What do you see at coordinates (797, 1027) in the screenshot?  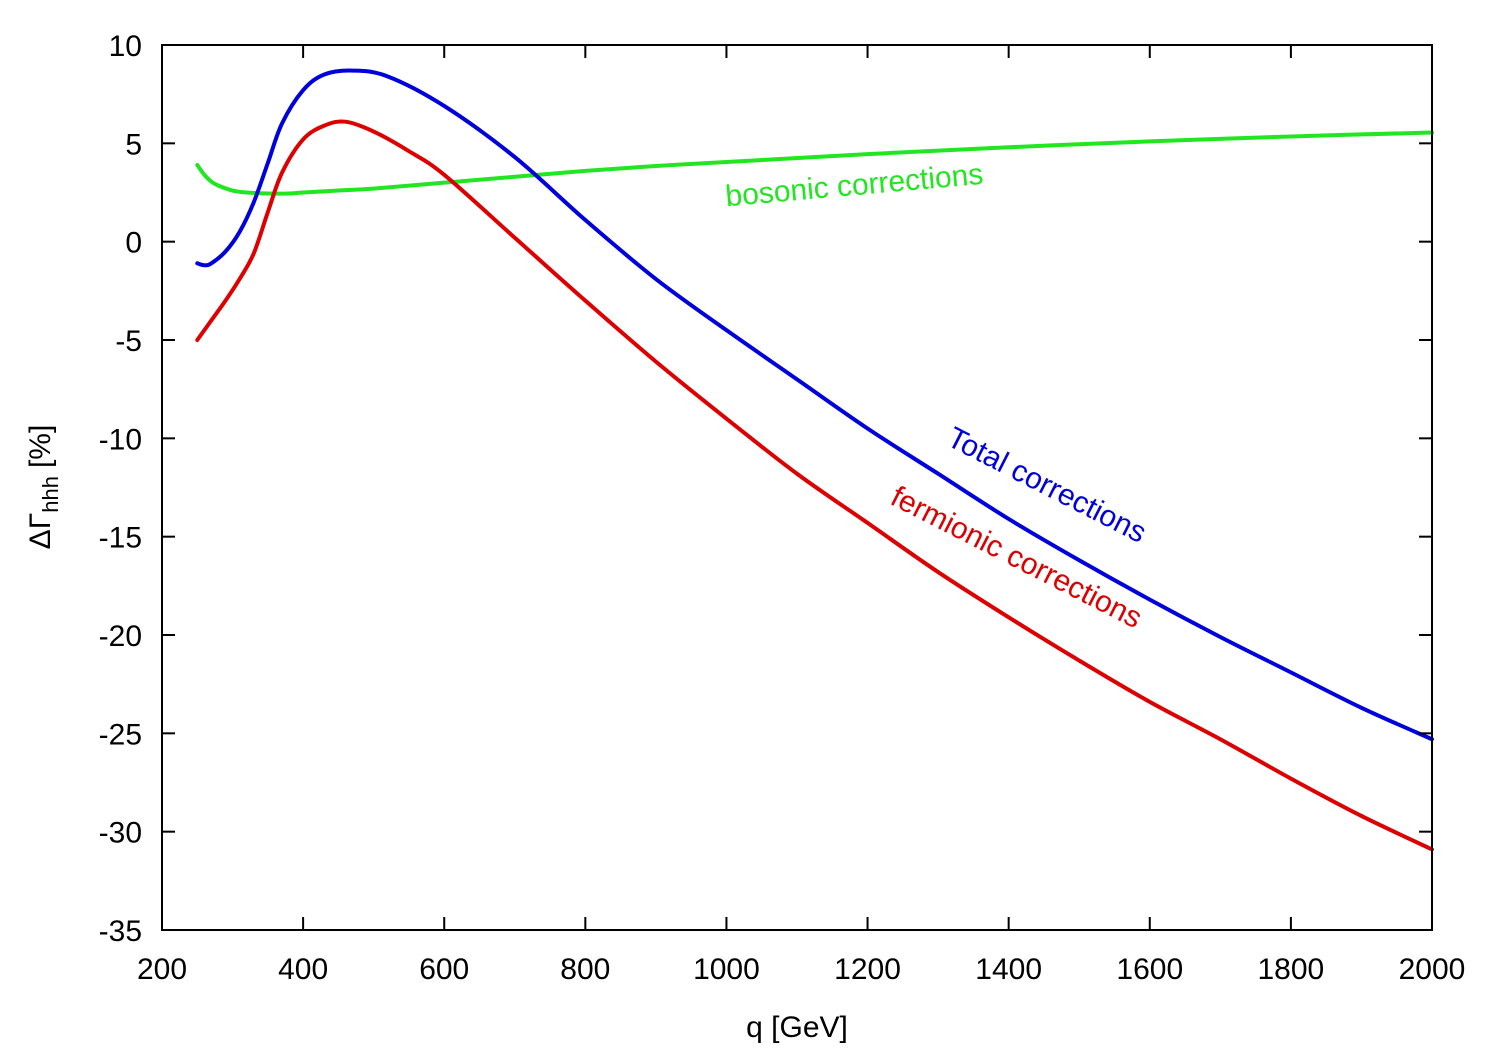 I see `x-axis-title: q [GeV]` at bounding box center [797, 1027].